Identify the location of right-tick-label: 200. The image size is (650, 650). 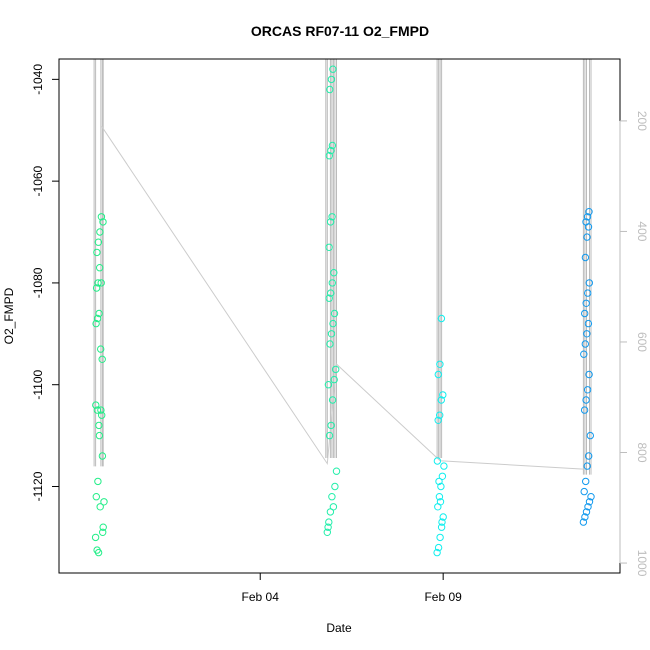
(642, 121).